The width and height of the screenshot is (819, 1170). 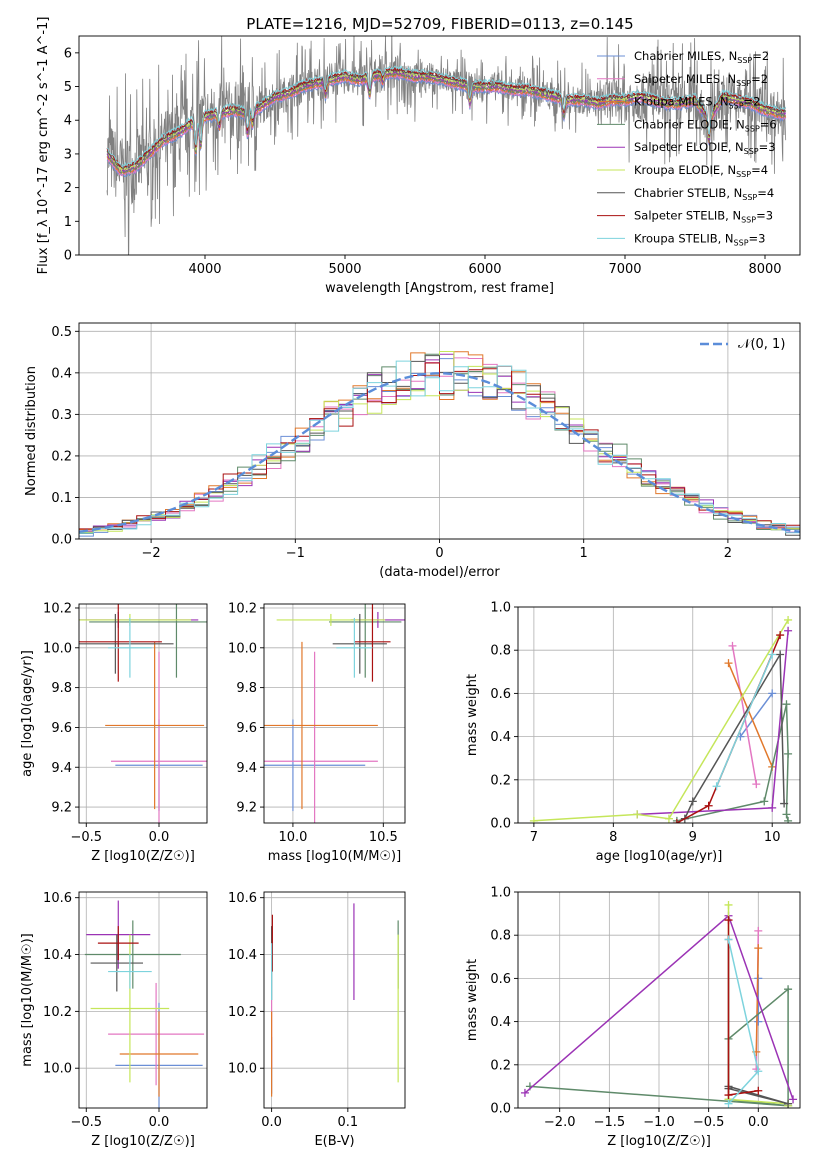 What do you see at coordinates (659, 1122) in the screenshot?
I see `x-tick-label: −1.0` at bounding box center [659, 1122].